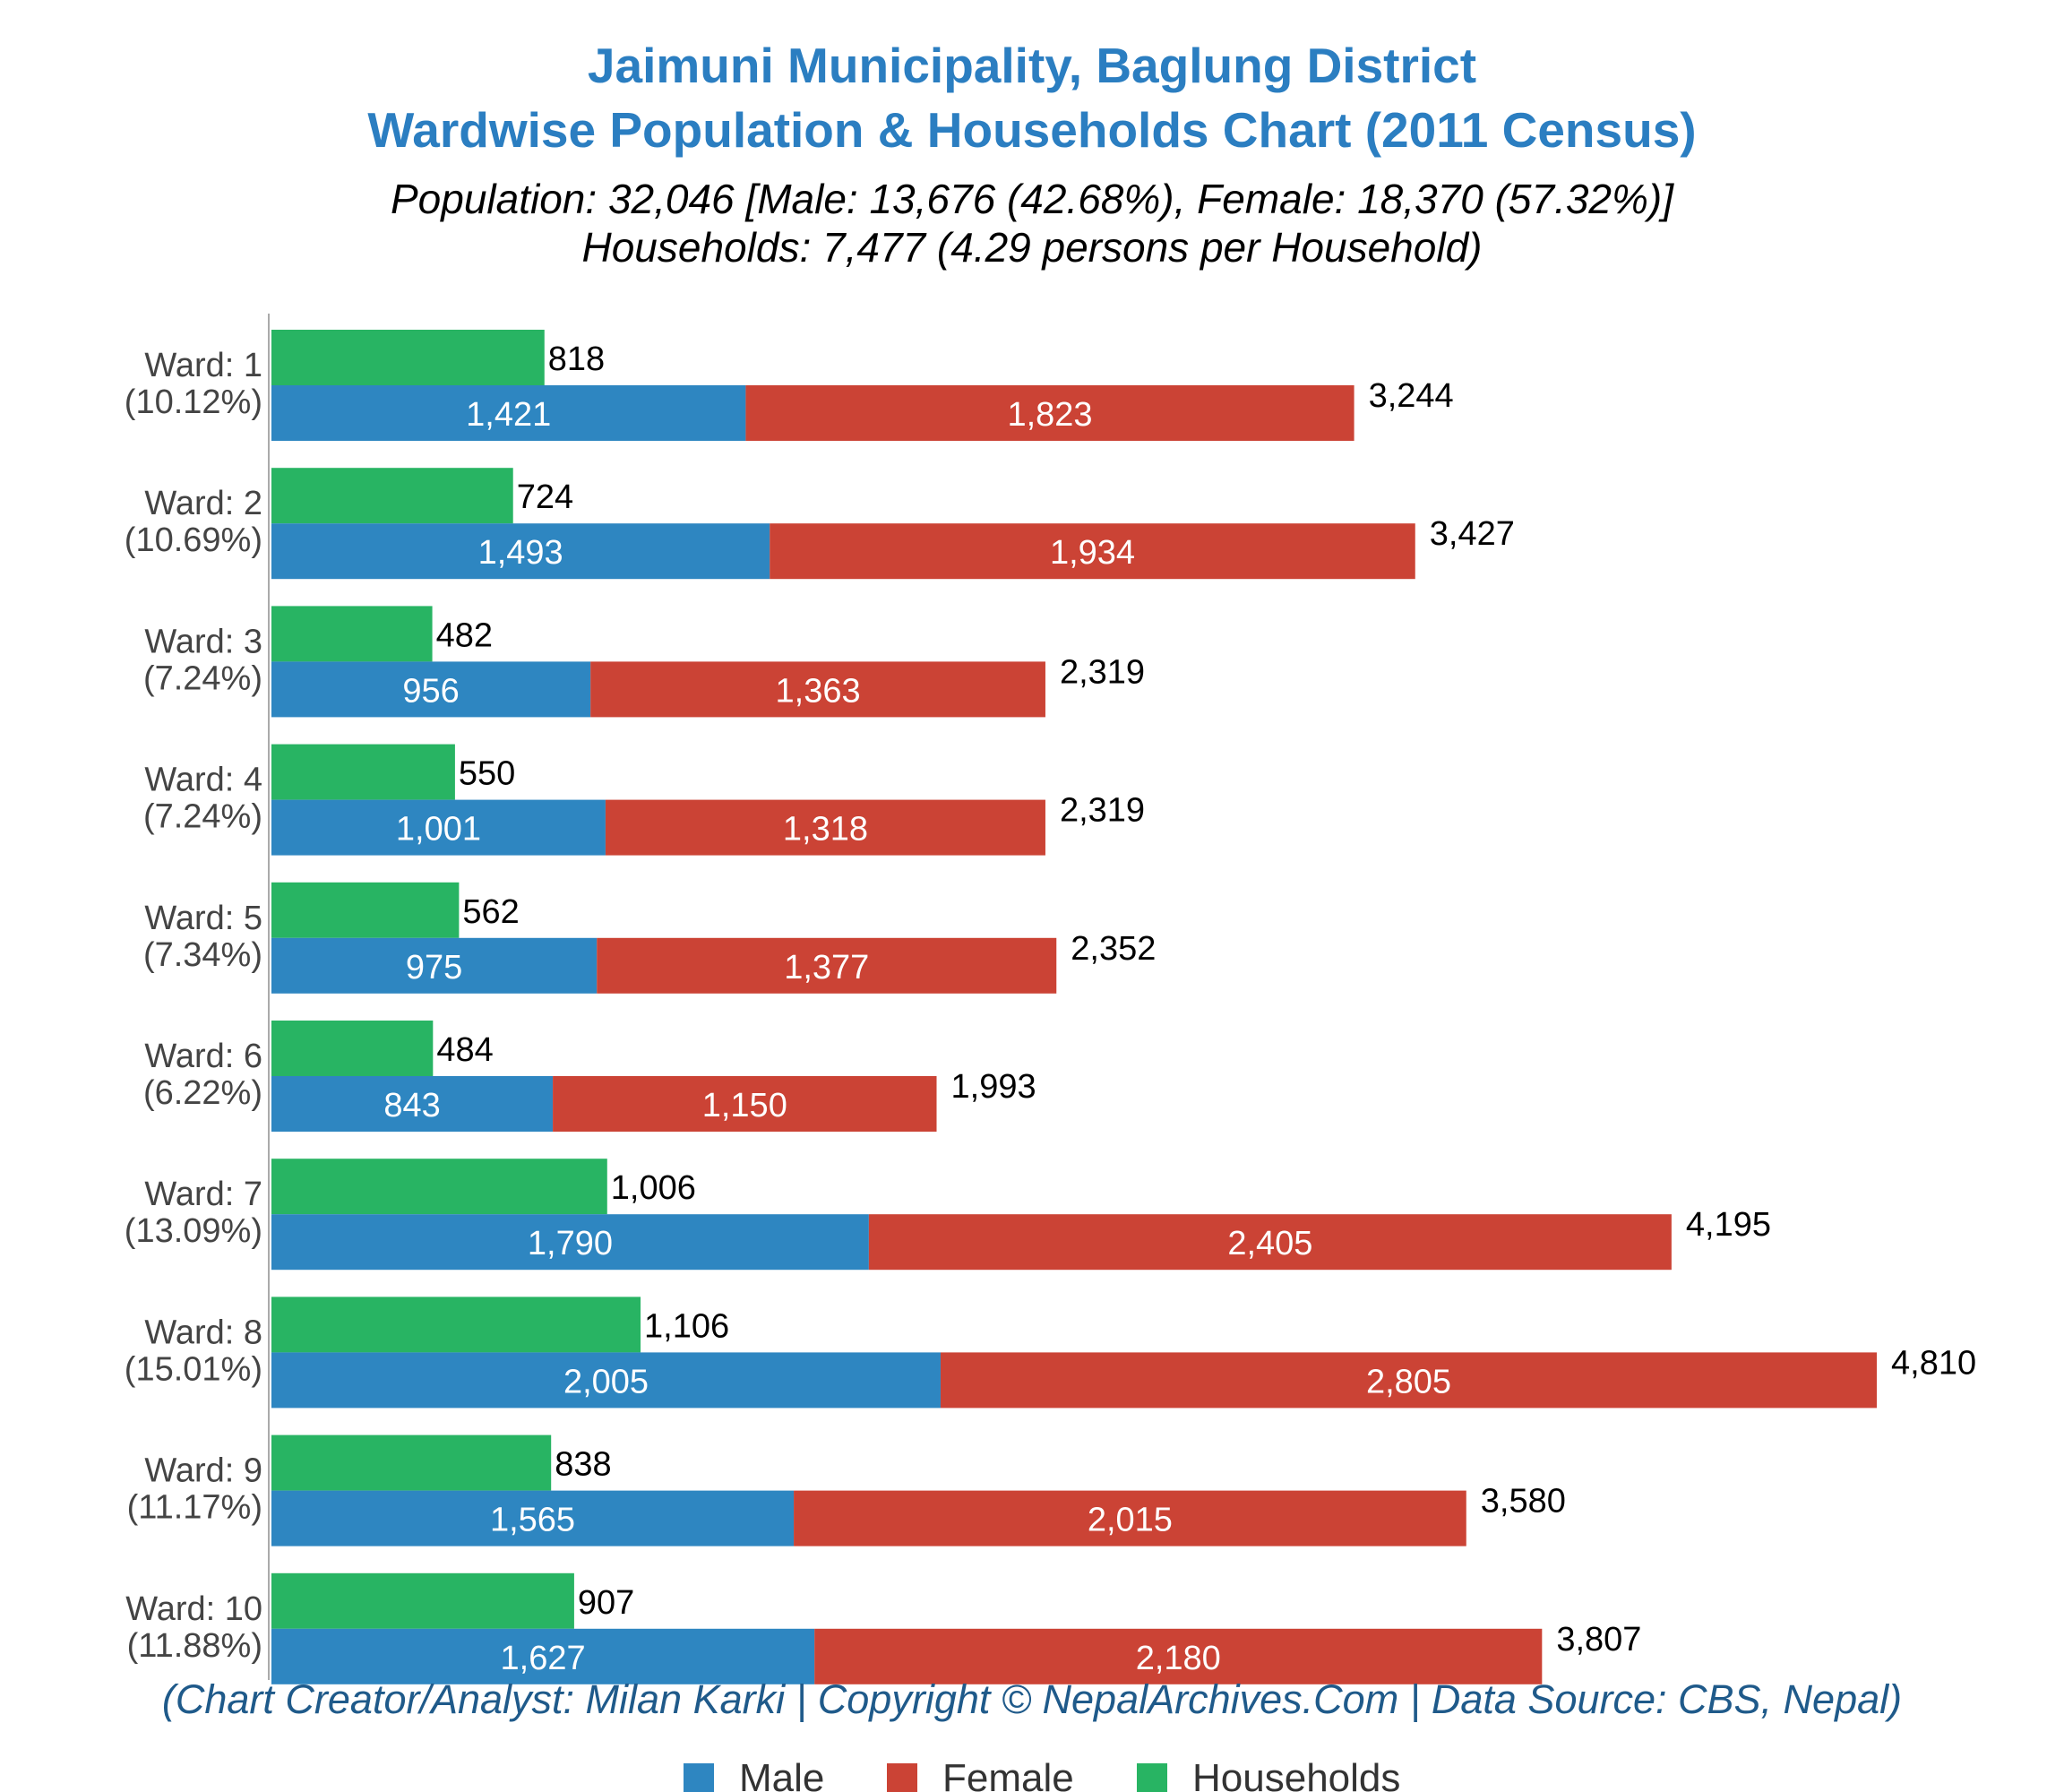  I want to click on male-value-label: 1,627, so click(543, 1659).